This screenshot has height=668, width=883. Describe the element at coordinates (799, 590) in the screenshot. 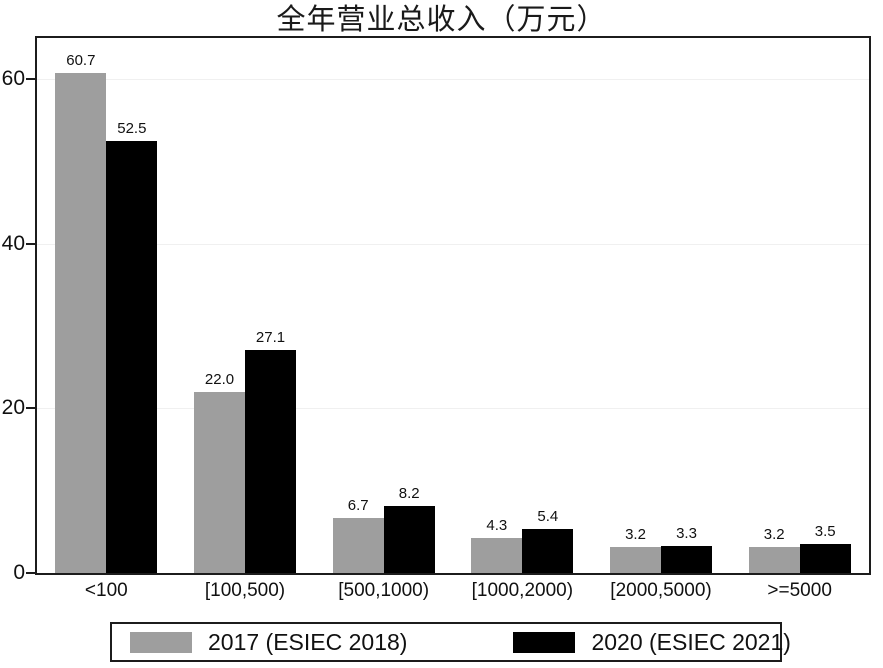

I see `x-category-label-5: >=5000` at that location.